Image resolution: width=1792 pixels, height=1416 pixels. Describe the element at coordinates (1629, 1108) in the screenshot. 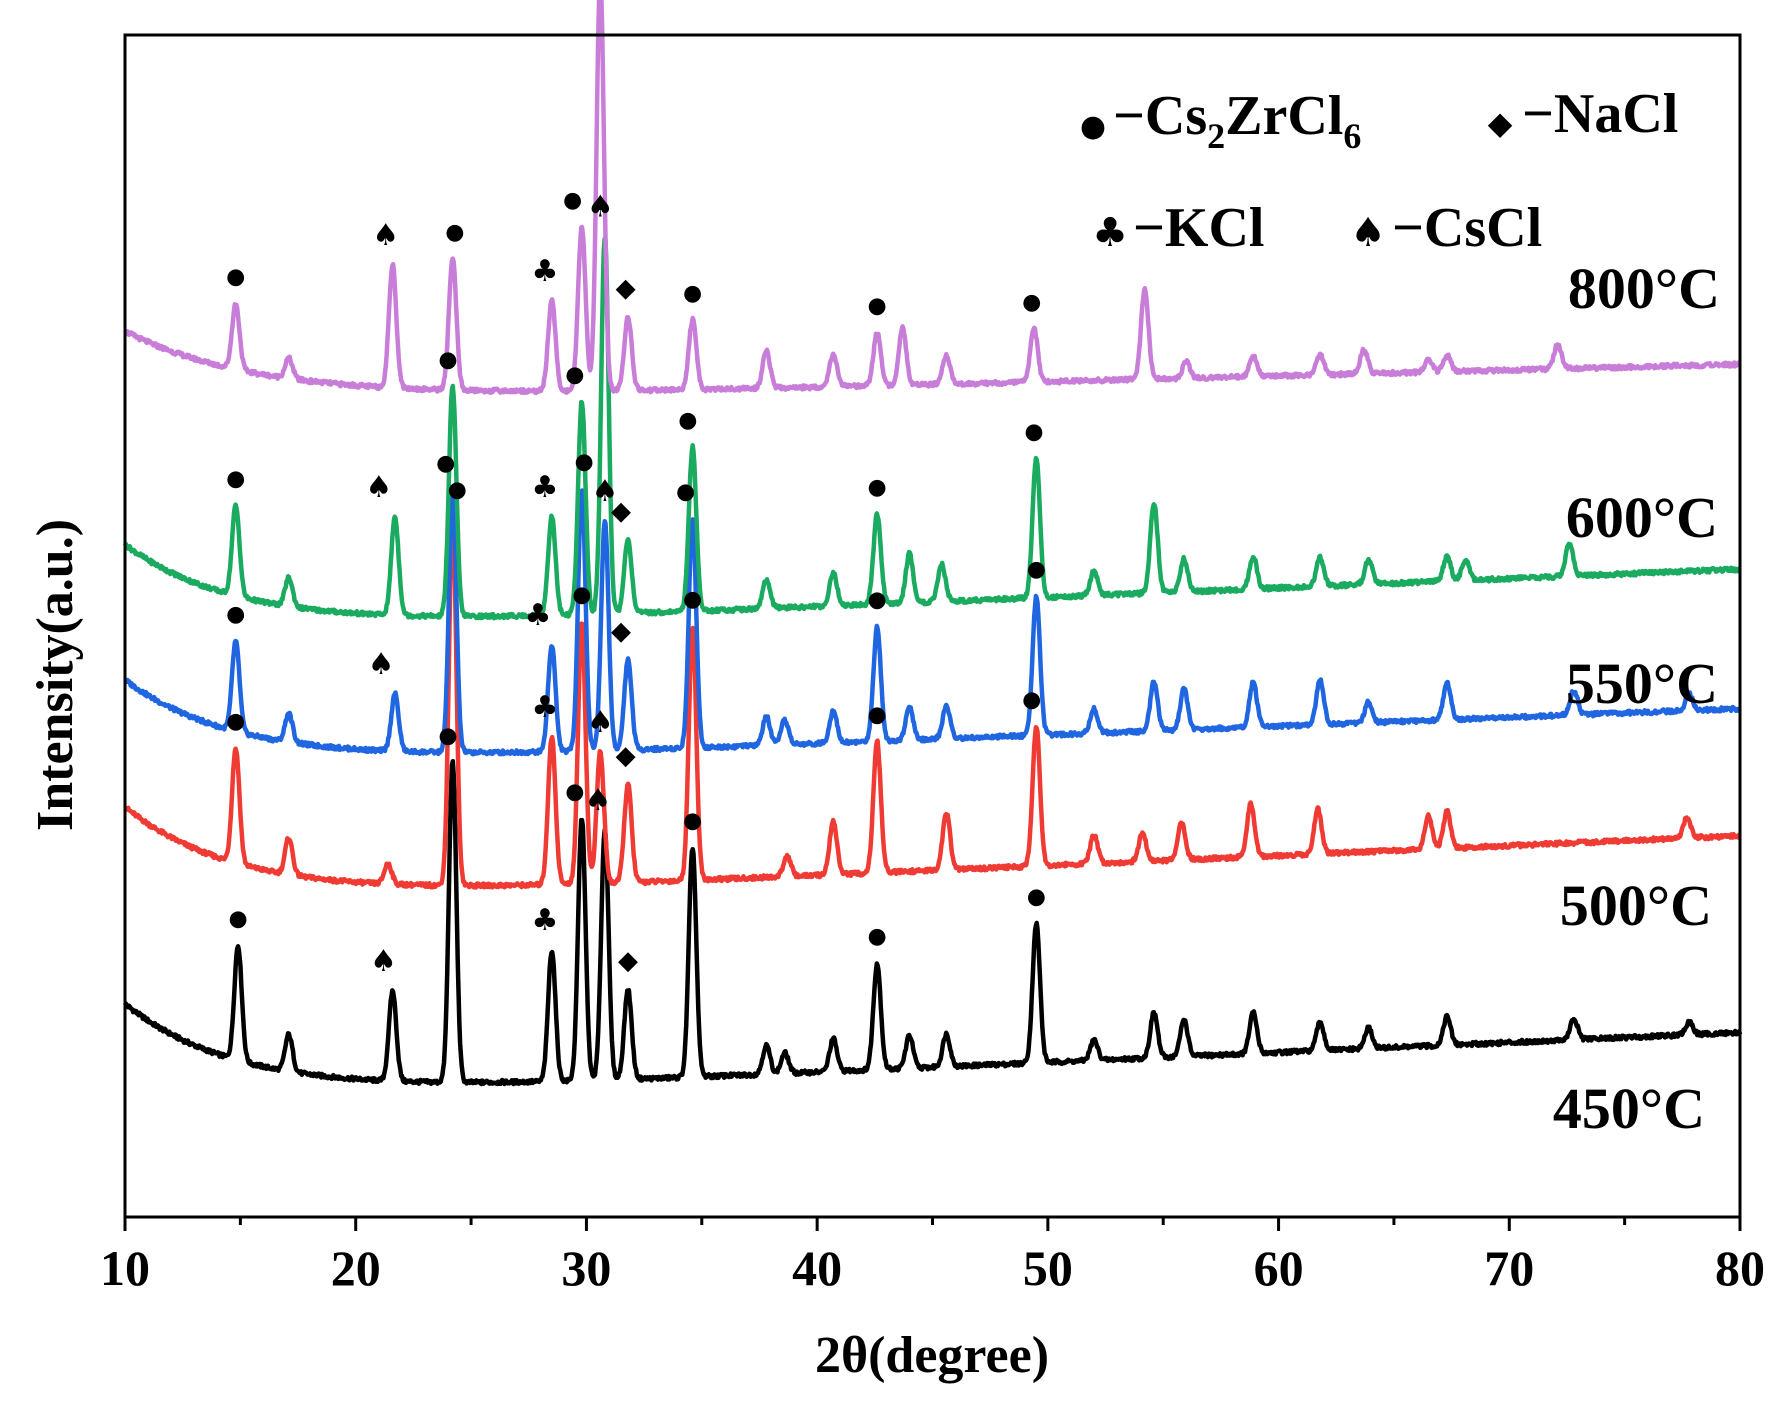

I see `temperature-label: 450°C` at that location.